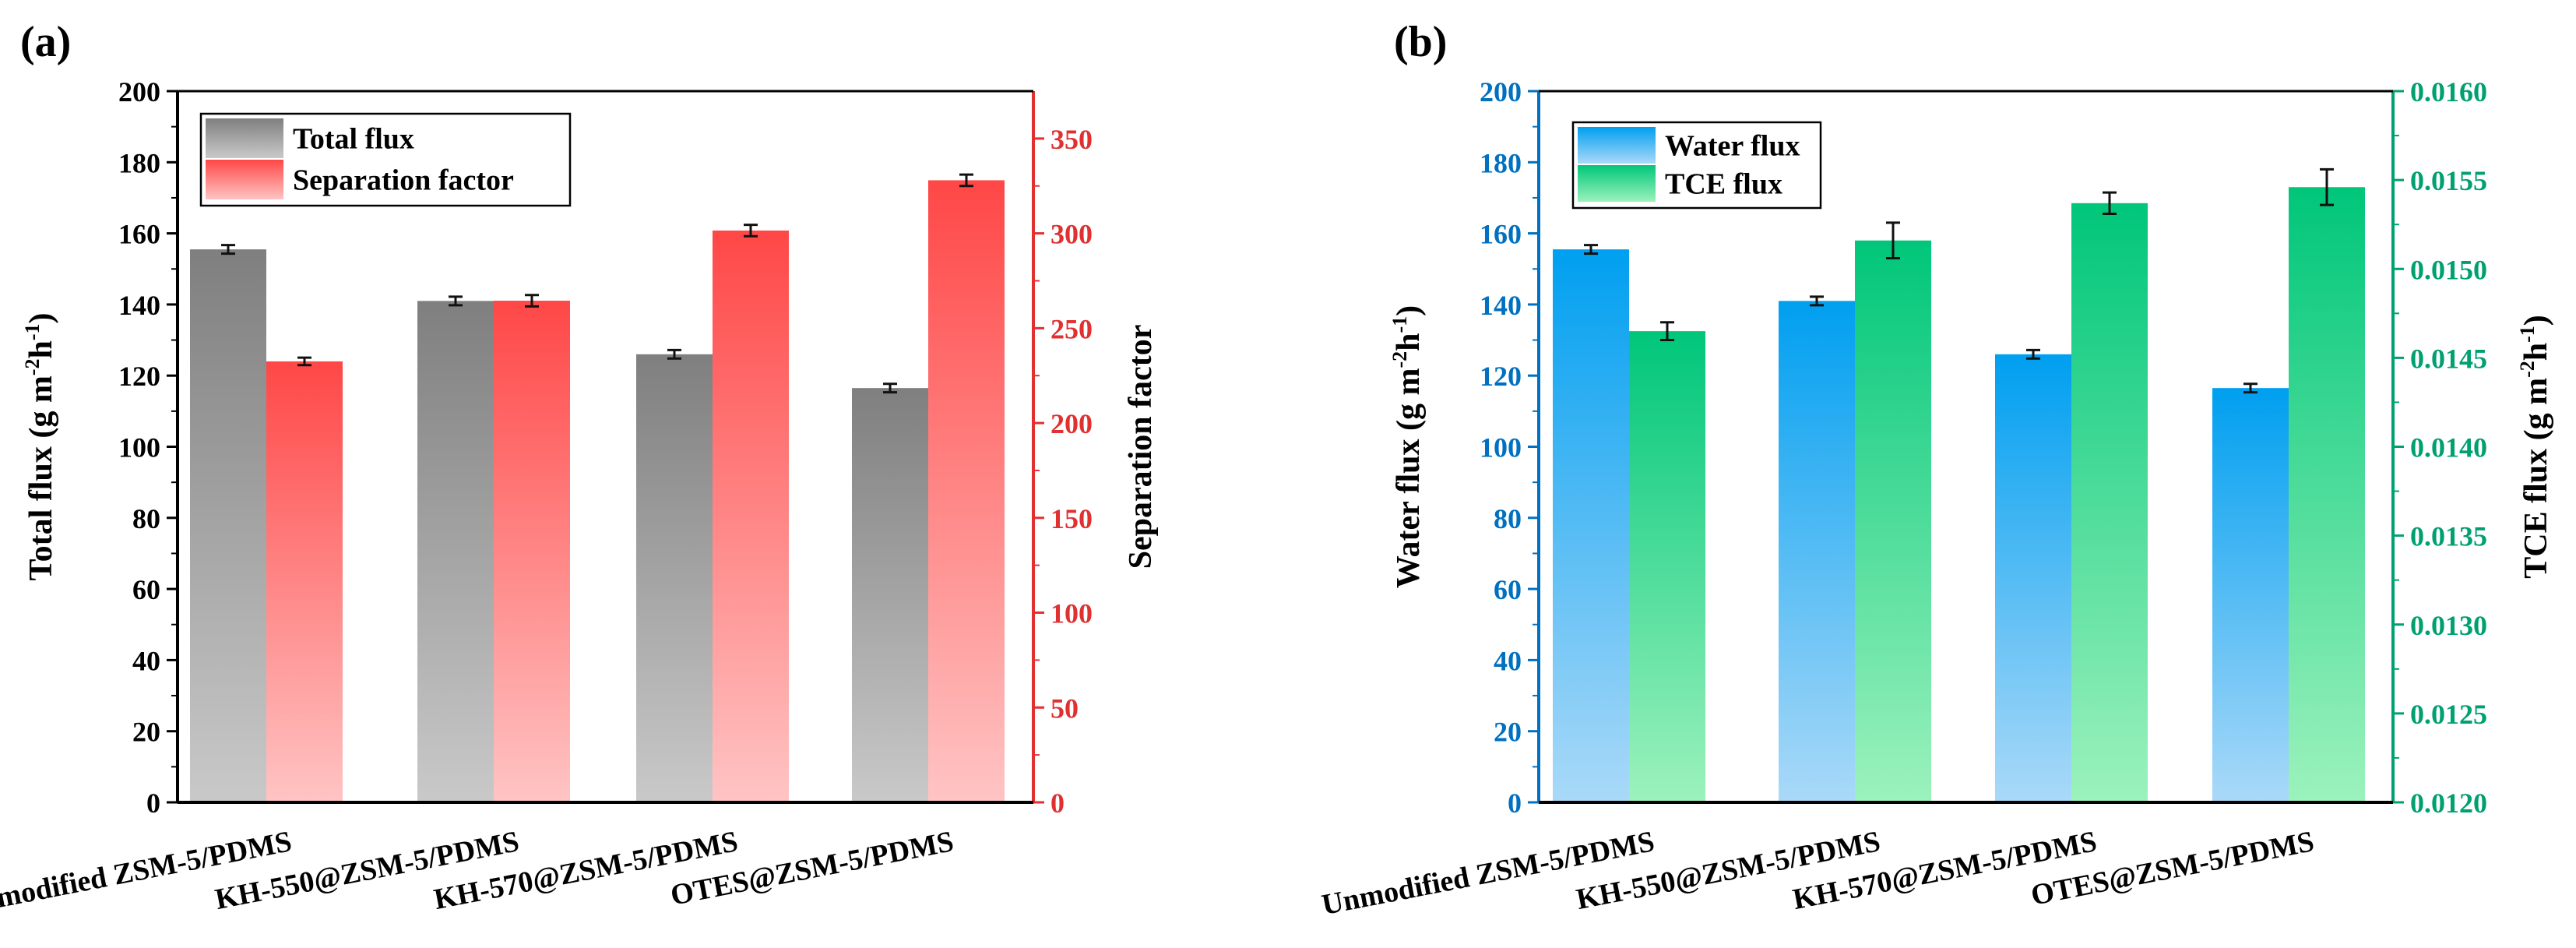 The height and width of the screenshot is (948, 2576). Describe the element at coordinates (2448, 269) in the screenshot. I see `tick-label: 0.0150` at that location.